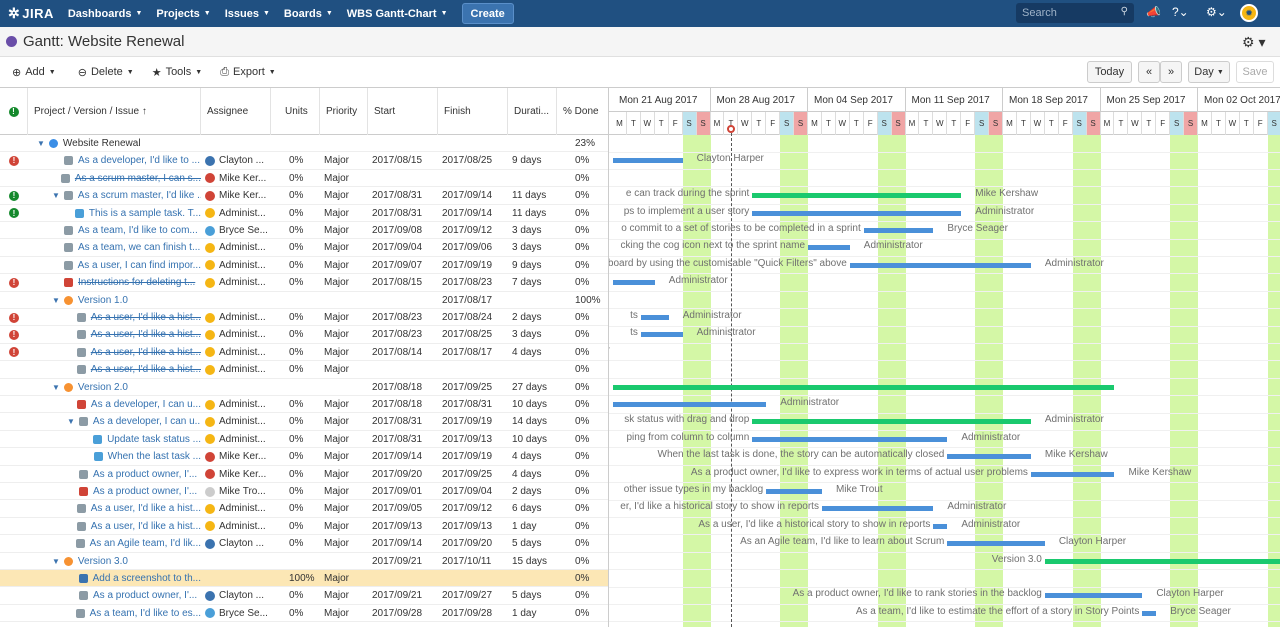 This screenshot has height=627, width=1280. What do you see at coordinates (1149, 72) in the screenshot?
I see `previous-button: «` at bounding box center [1149, 72].